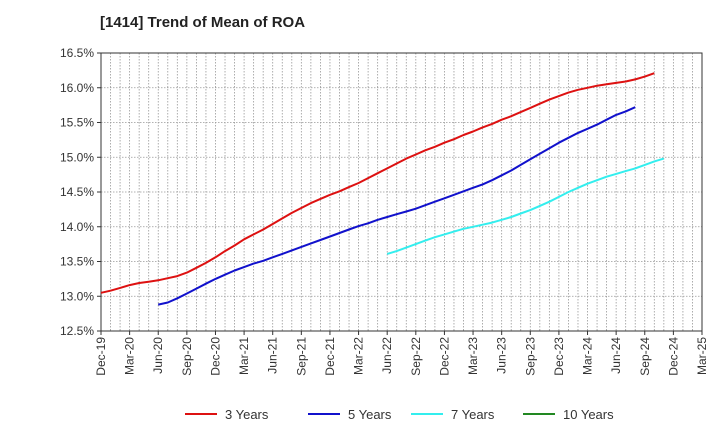  I want to click on y-tick-label: 14.0%, so click(77, 227).